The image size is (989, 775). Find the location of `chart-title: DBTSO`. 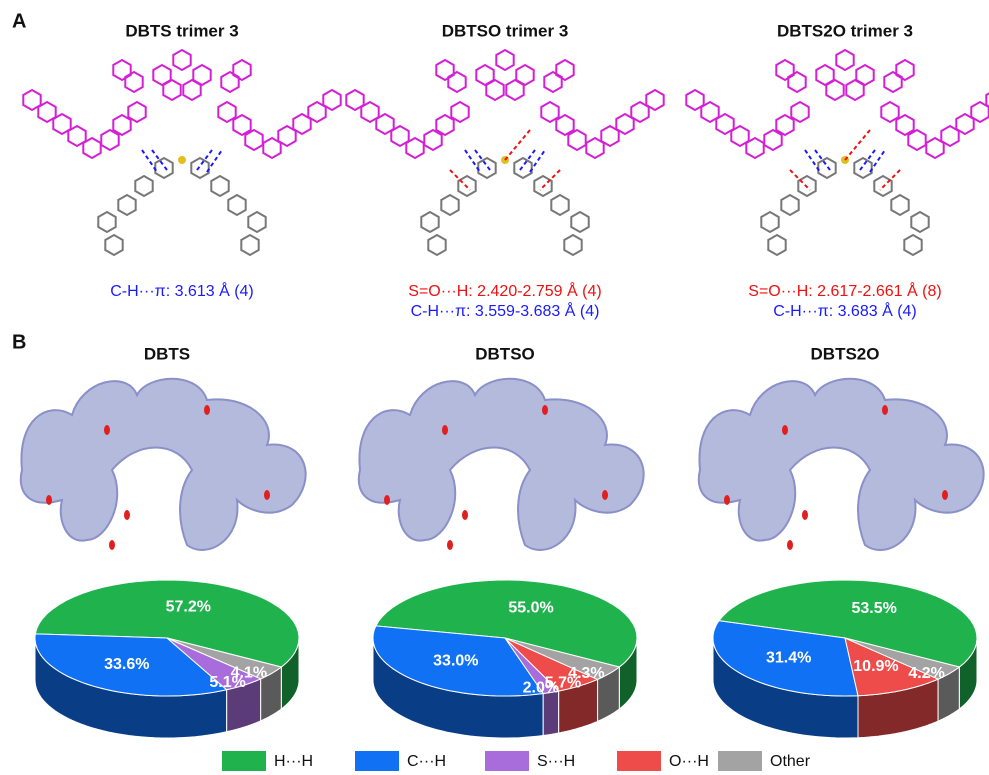

chart-title: DBTSO is located at coordinates (505, 353).